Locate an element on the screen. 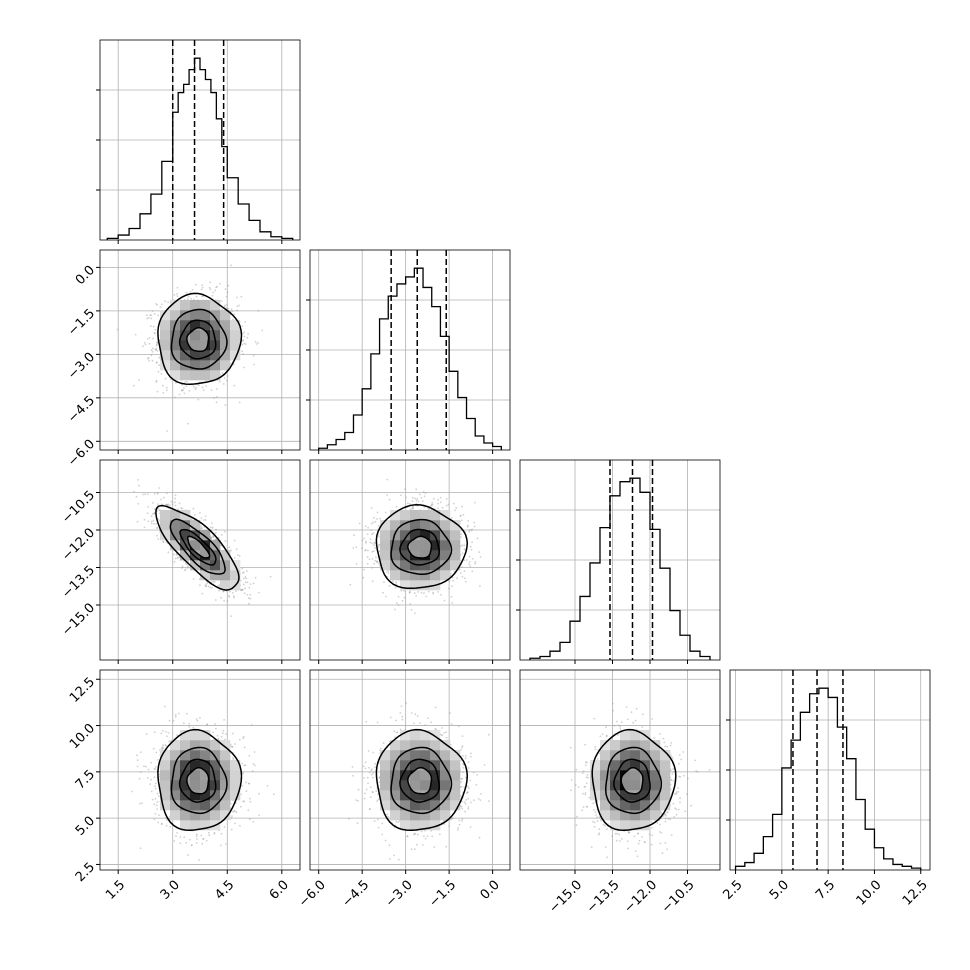 The width and height of the screenshot is (970, 970). x-tick-label-3-4: 12.5 is located at coordinates (915, 893).